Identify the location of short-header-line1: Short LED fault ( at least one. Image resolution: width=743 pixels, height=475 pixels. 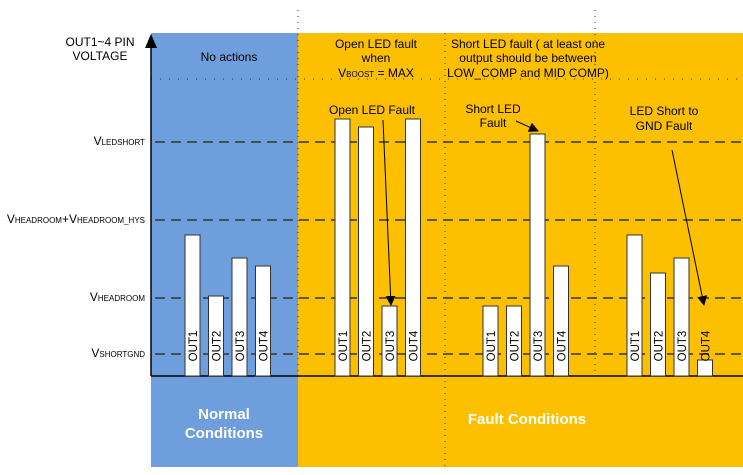
(528, 44).